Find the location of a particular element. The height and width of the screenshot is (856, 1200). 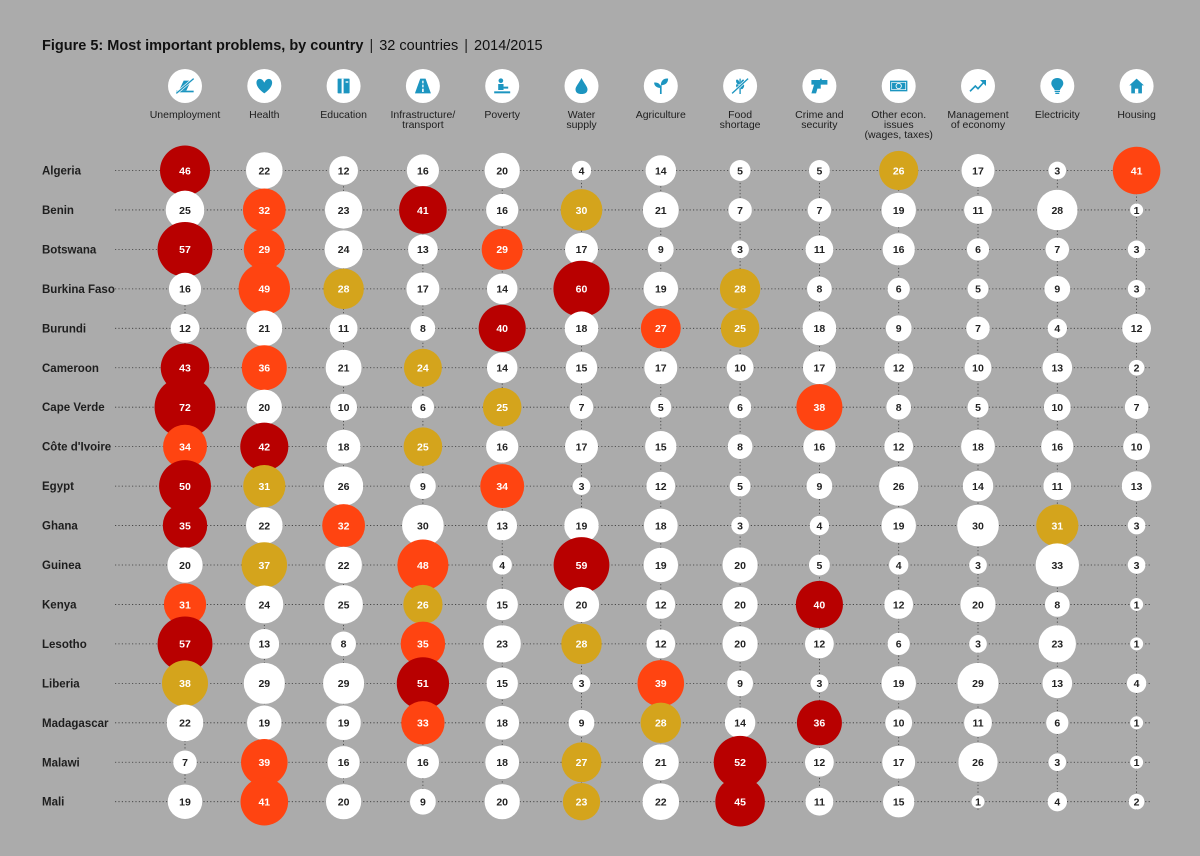

bubble: 12 is located at coordinates (343, 170).